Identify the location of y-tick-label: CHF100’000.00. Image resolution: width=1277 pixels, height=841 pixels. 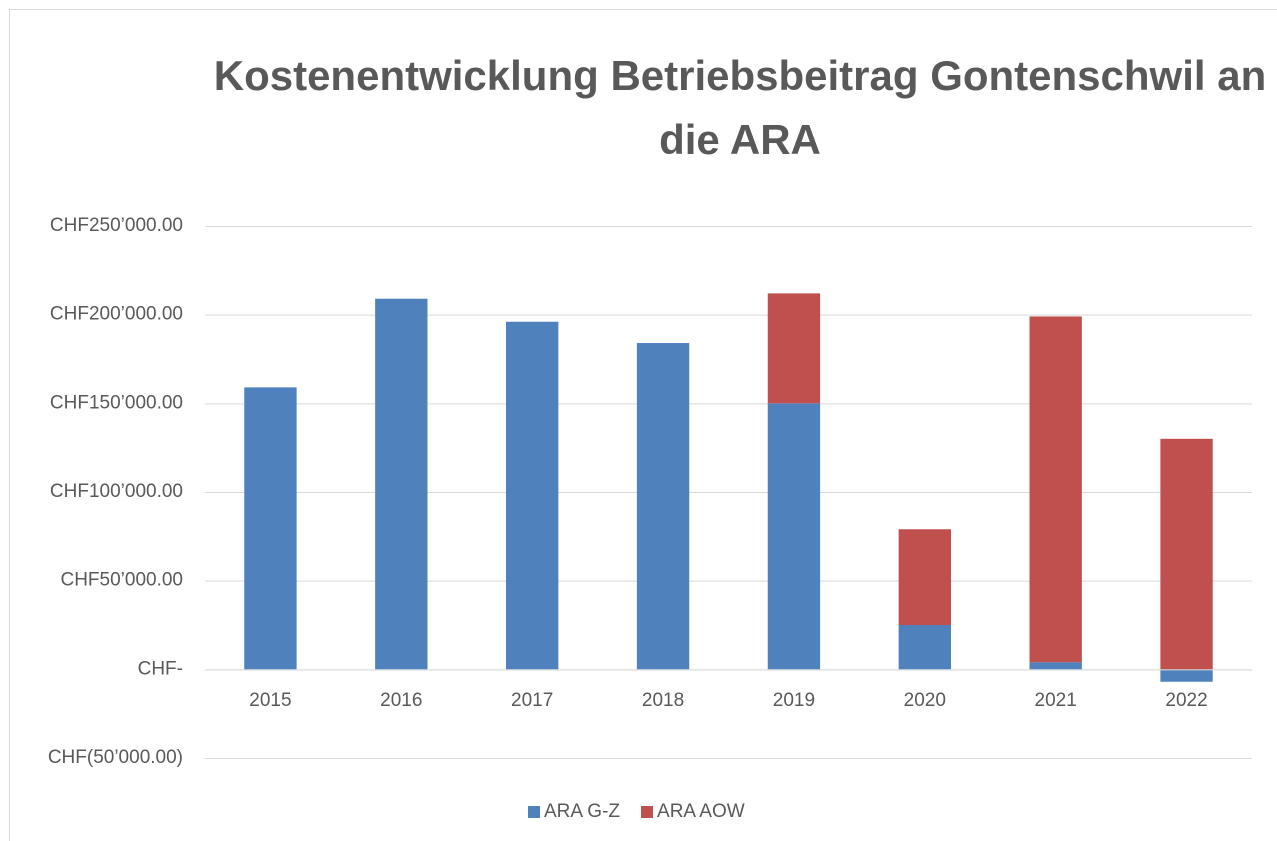
(116, 491).